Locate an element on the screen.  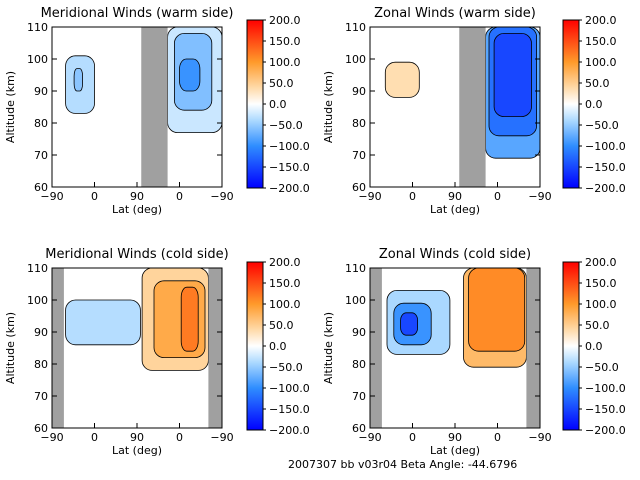
chart-title: Zonal Winds (warm side) is located at coordinates (455, 13).